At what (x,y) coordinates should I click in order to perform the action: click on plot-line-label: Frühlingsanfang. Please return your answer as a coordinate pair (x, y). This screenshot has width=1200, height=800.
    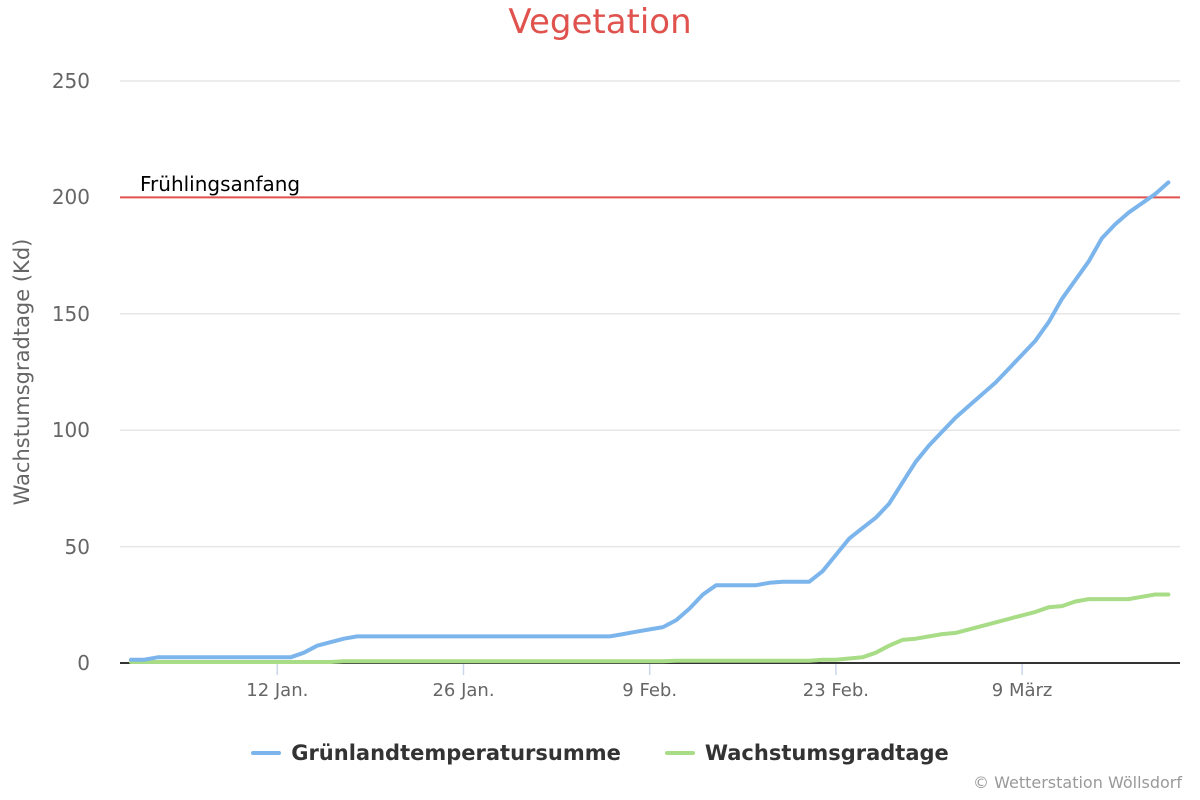
    Looking at the image, I should click on (220, 184).